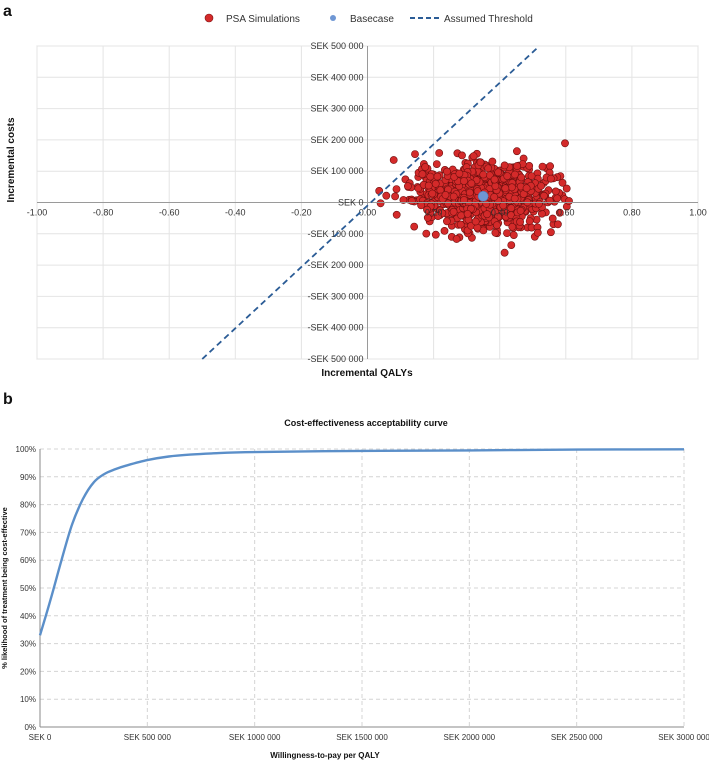 This screenshot has width=709, height=763. Describe the element at coordinates (28, 477) in the screenshot. I see `ceac-y-tick-label: 90%` at that location.